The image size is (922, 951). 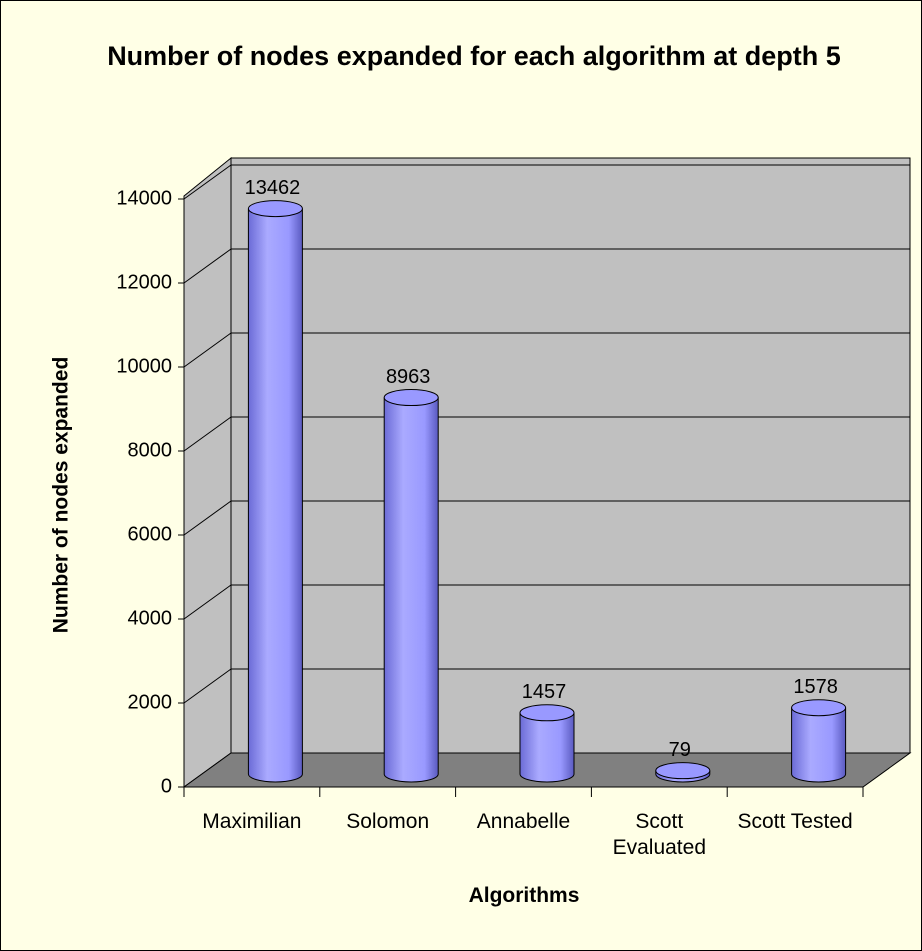 What do you see at coordinates (61, 495) in the screenshot?
I see `y-axis-label: Number of nodes expanded` at bounding box center [61, 495].